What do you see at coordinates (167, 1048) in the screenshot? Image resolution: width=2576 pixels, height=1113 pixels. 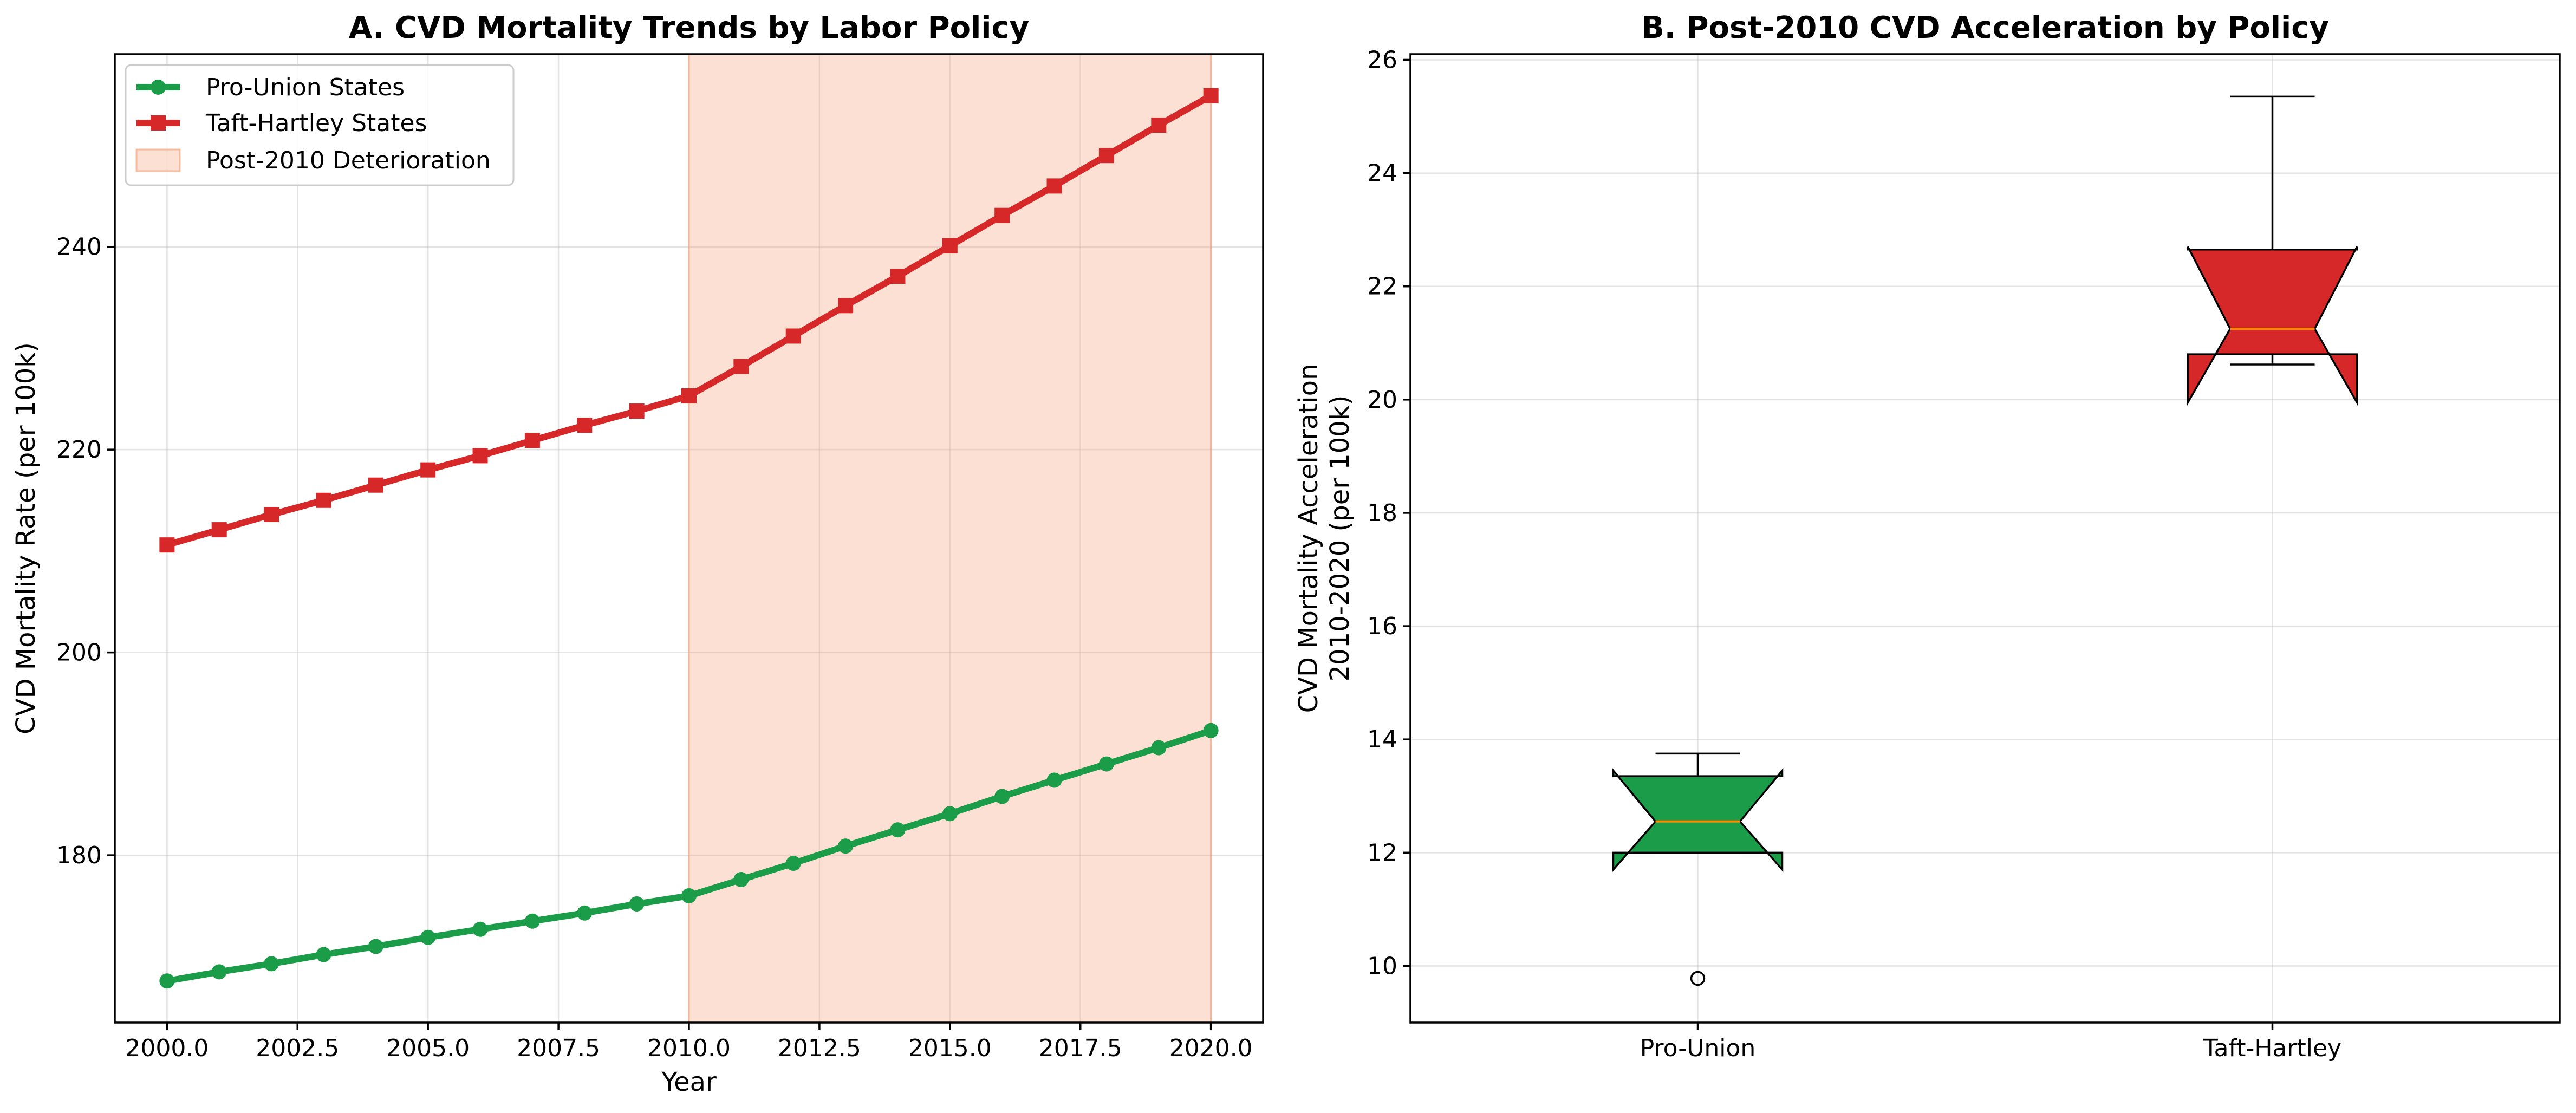 I see `x-tick-label: 2000.0` at bounding box center [167, 1048].